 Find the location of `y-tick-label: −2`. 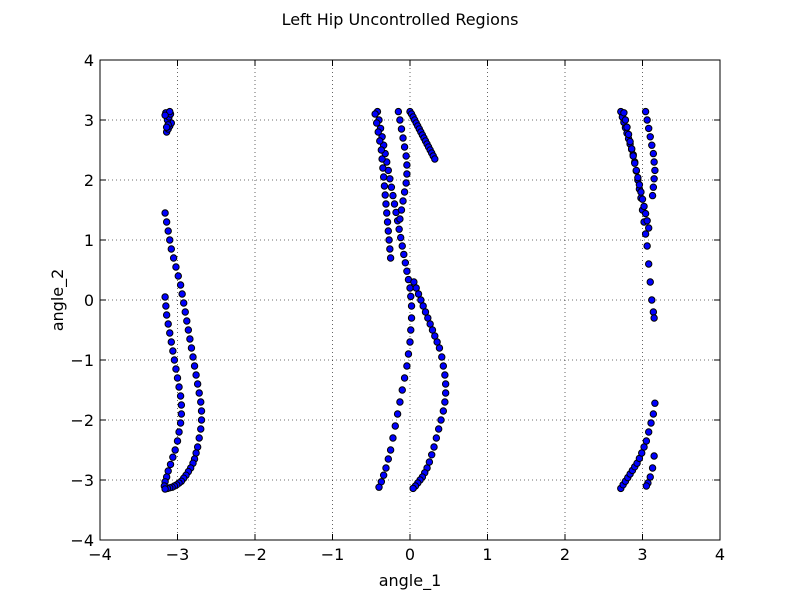

y-tick-label: −2 is located at coordinates (82, 420).